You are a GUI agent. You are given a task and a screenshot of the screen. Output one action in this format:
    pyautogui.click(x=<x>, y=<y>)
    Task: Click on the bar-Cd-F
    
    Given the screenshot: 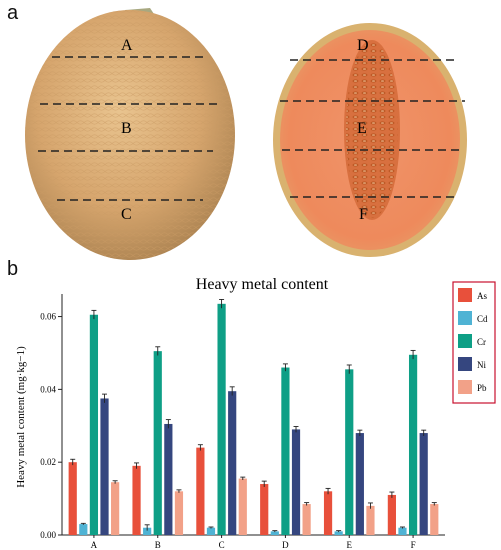 What is the action you would take?
    pyautogui.click(x=402, y=531)
    